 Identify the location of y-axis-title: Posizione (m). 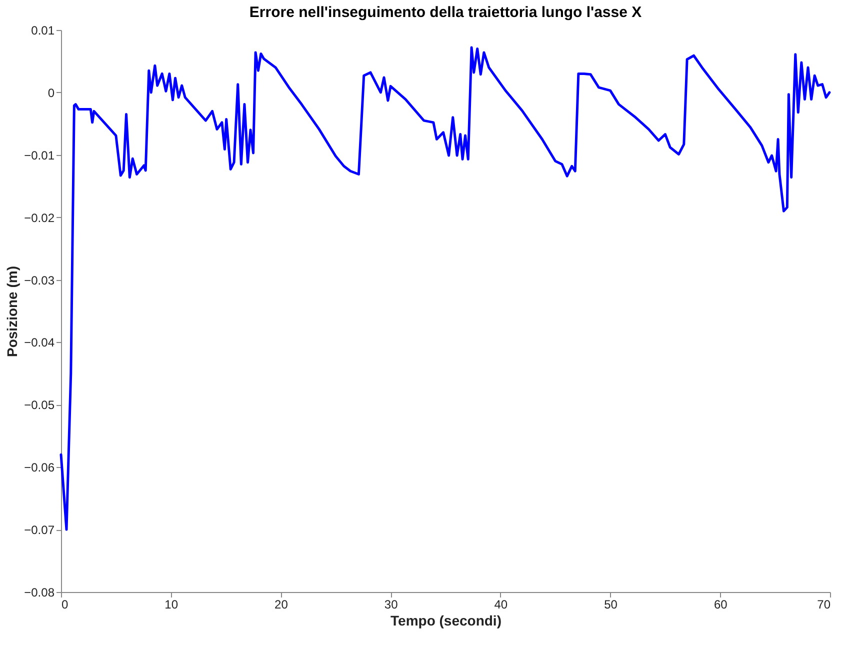
(12, 312).